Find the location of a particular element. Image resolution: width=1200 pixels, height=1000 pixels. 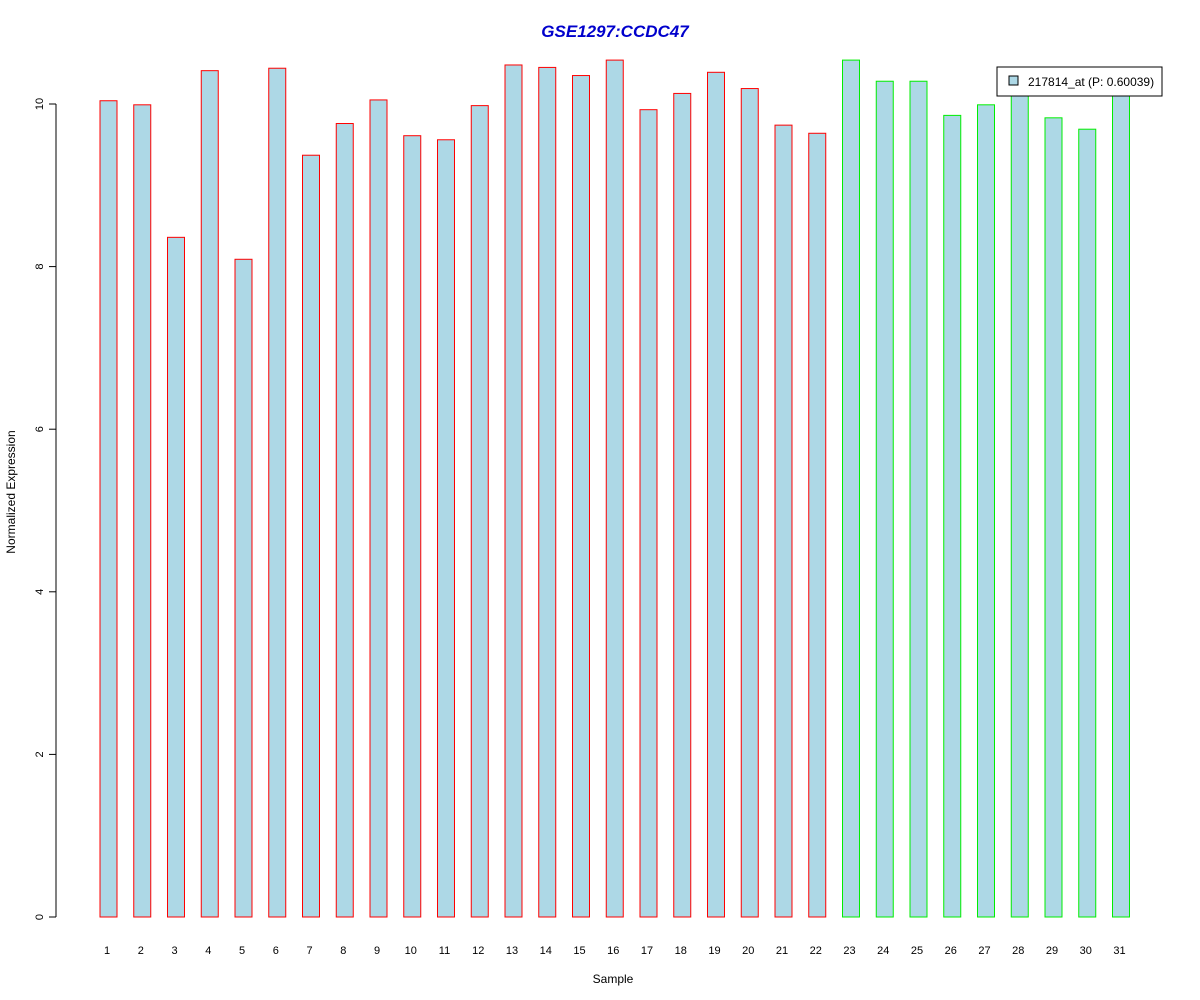

x-tick-label: 16 is located at coordinates (613, 951).